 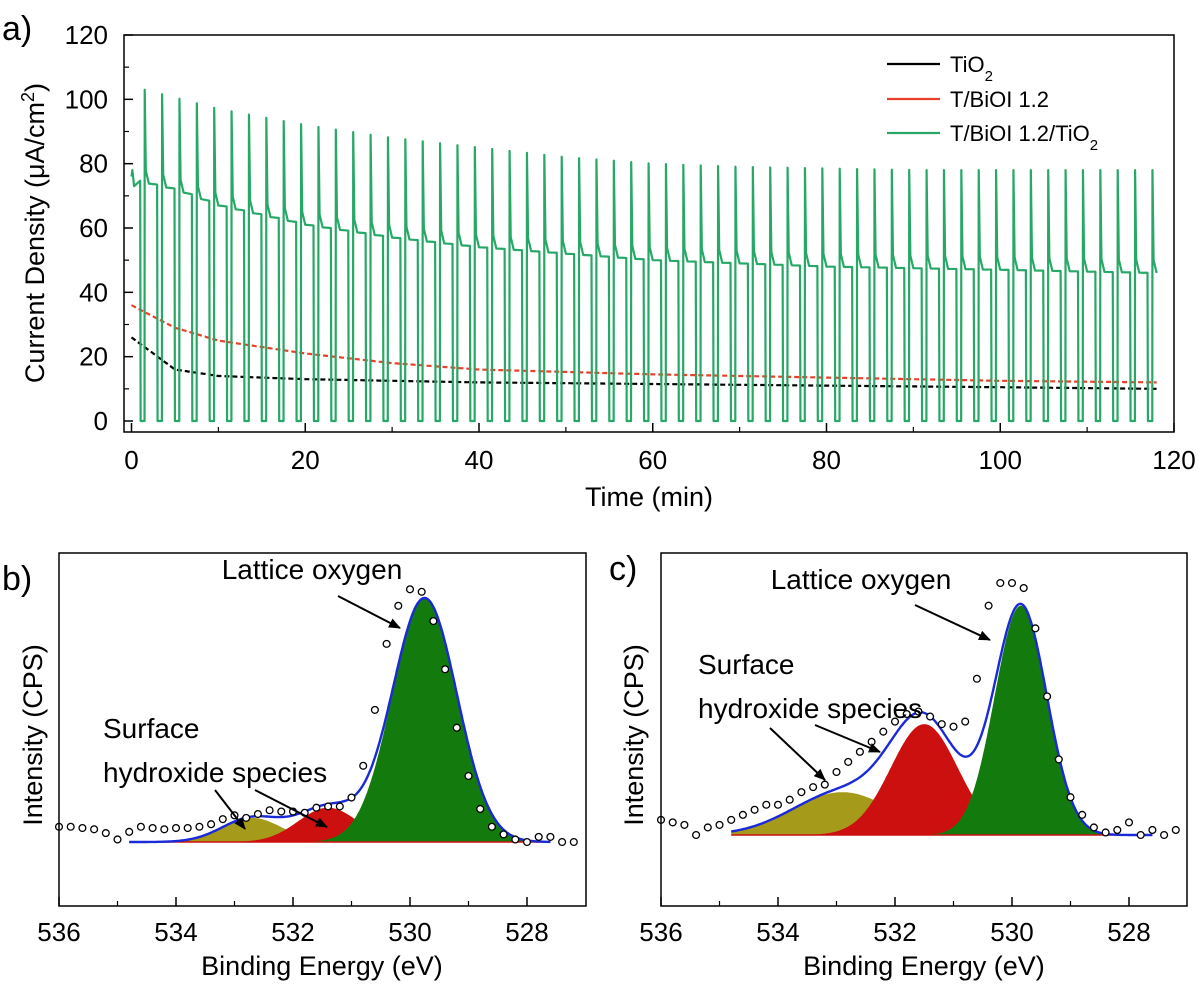 I want to click on c-x-axis-label: Binding Energy (eV), so click(x=924, y=966).